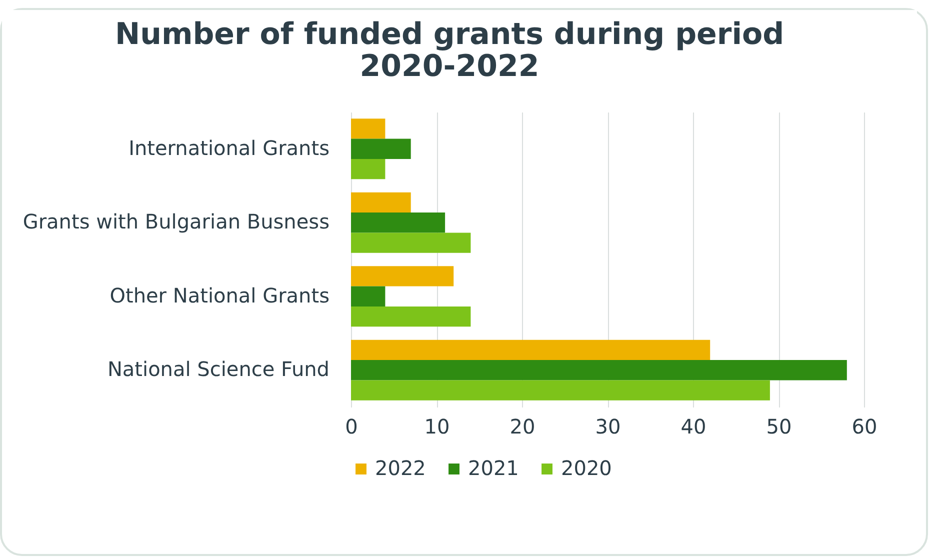 This screenshot has height=559, width=933. I want to click on x-tick-label: 50, so click(779, 426).